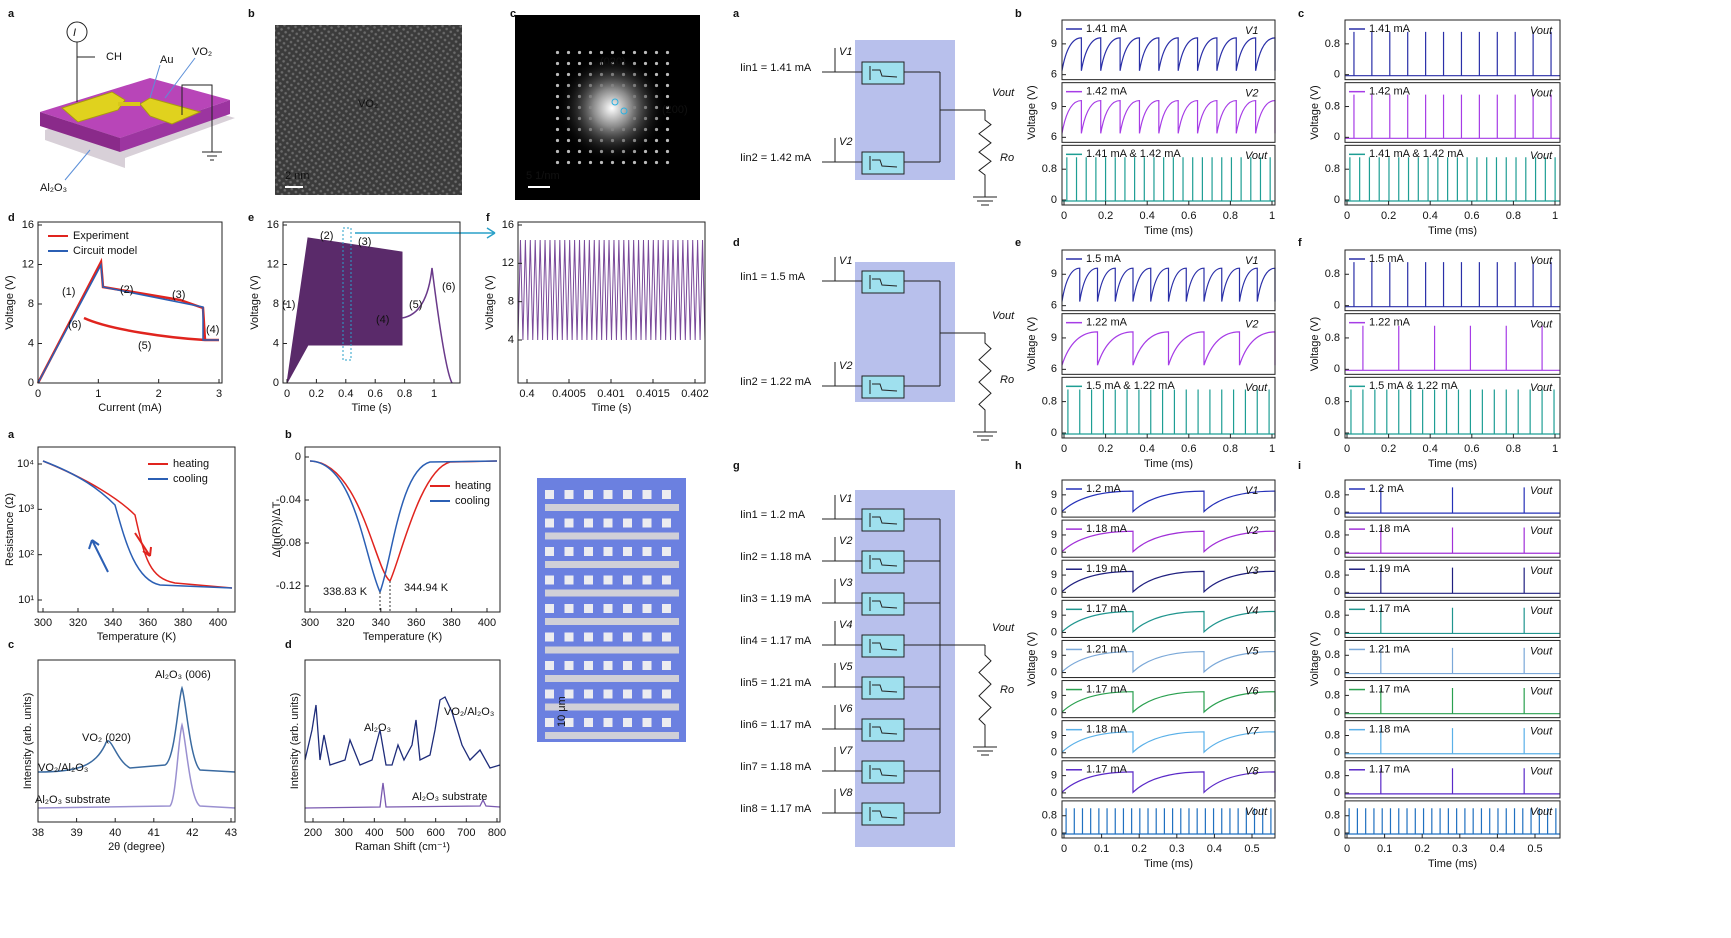 The image size is (1731, 938). What do you see at coordinates (1188, 449) in the screenshot?
I see `x-tick-label: 0.6` at bounding box center [1188, 449].